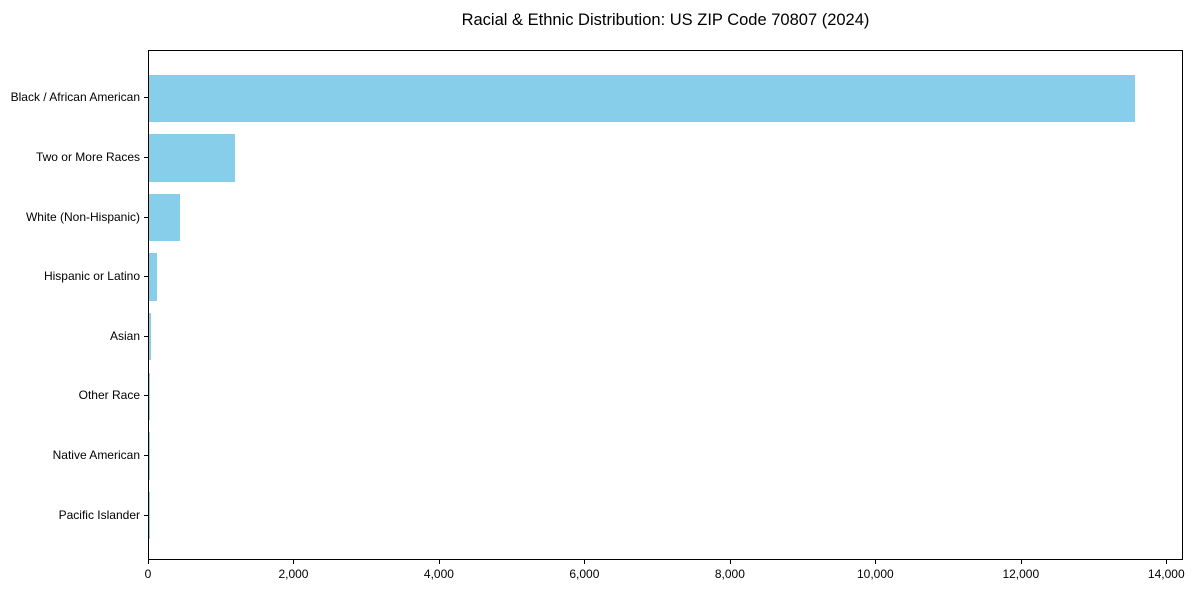  Describe the element at coordinates (87, 156) in the screenshot. I see `y-tick-label: Two or More Races` at that location.